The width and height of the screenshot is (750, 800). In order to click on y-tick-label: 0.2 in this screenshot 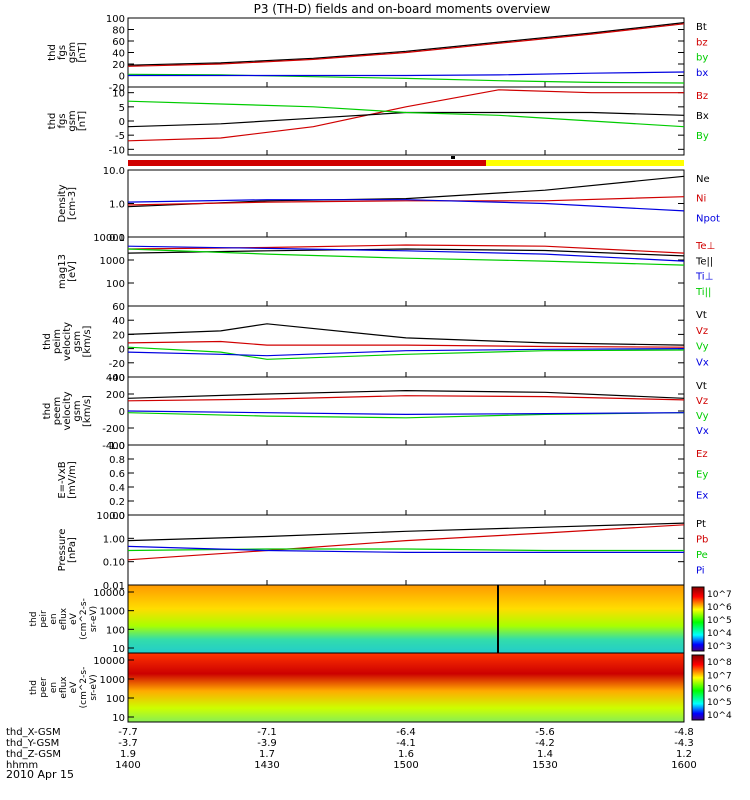, I will do `click(117, 502)`.